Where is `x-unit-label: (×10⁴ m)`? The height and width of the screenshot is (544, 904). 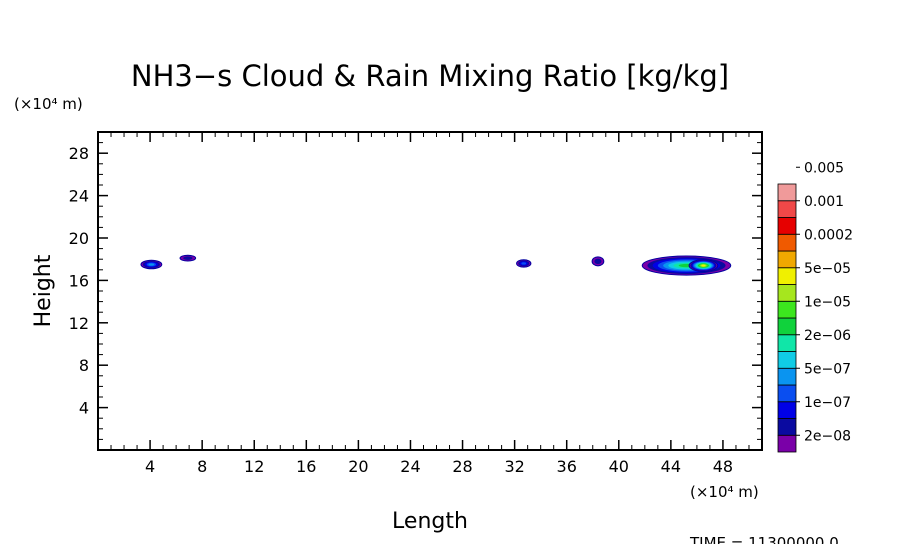
x-unit-label: (×10⁴ m) is located at coordinates (724, 492).